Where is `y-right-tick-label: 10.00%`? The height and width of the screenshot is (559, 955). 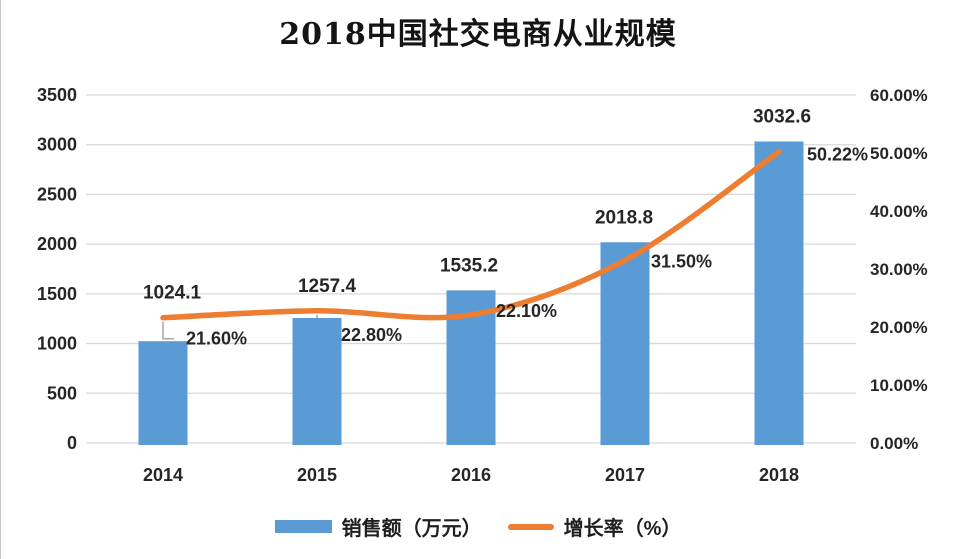
y-right-tick-label: 10.00% is located at coordinates (899, 385).